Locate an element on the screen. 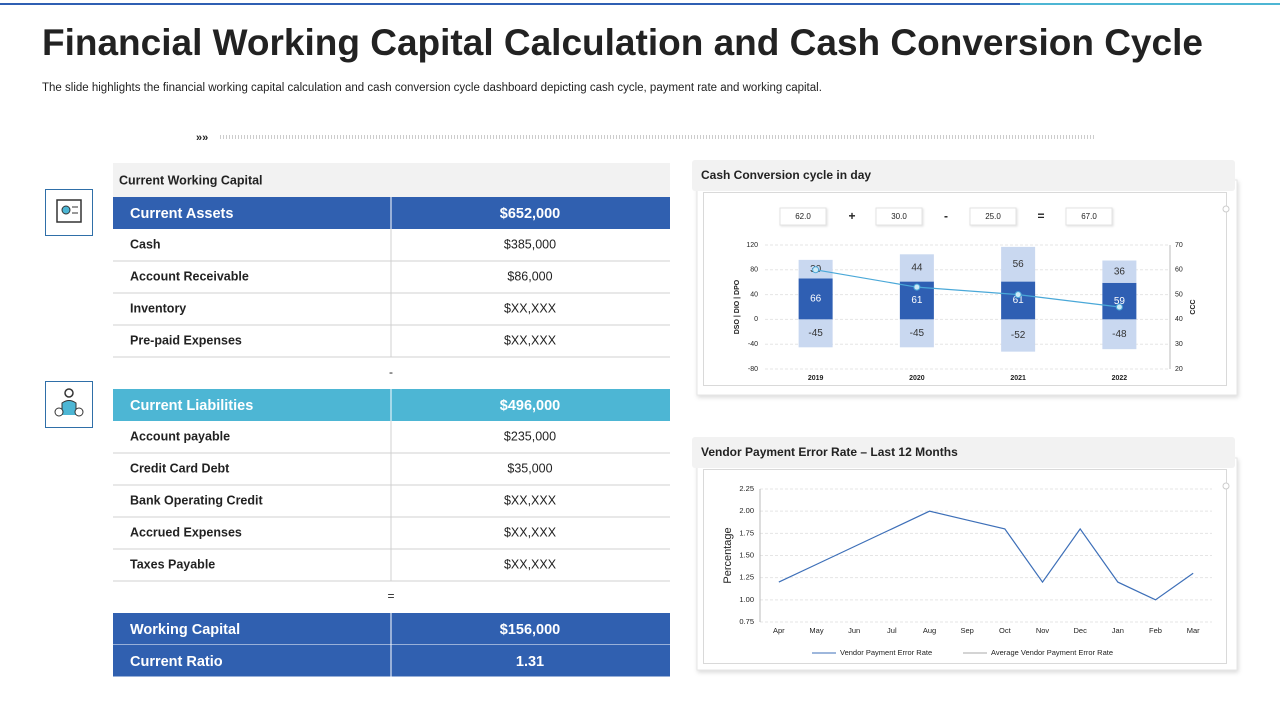  y-tick-label: 0.75 is located at coordinates (746, 621).